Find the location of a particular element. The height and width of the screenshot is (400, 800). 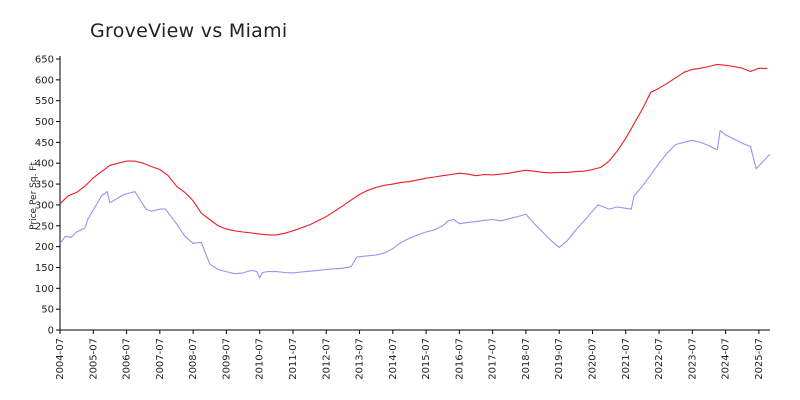

y-tick-label: 500 is located at coordinates (44, 122).